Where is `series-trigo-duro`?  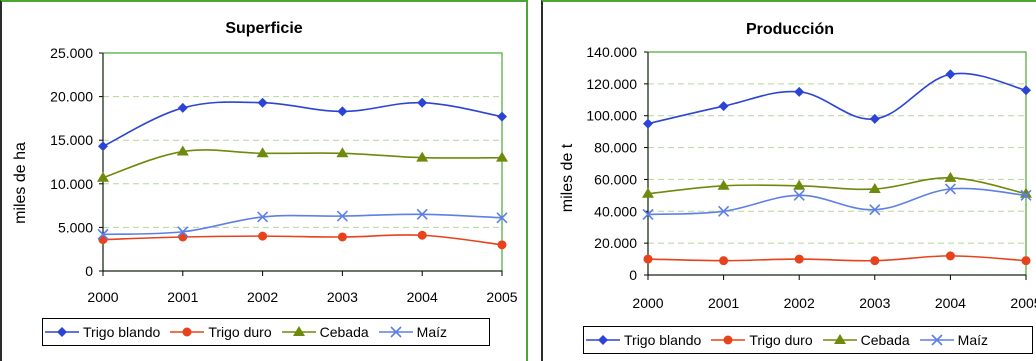
series-trigo-duro is located at coordinates (837, 258).